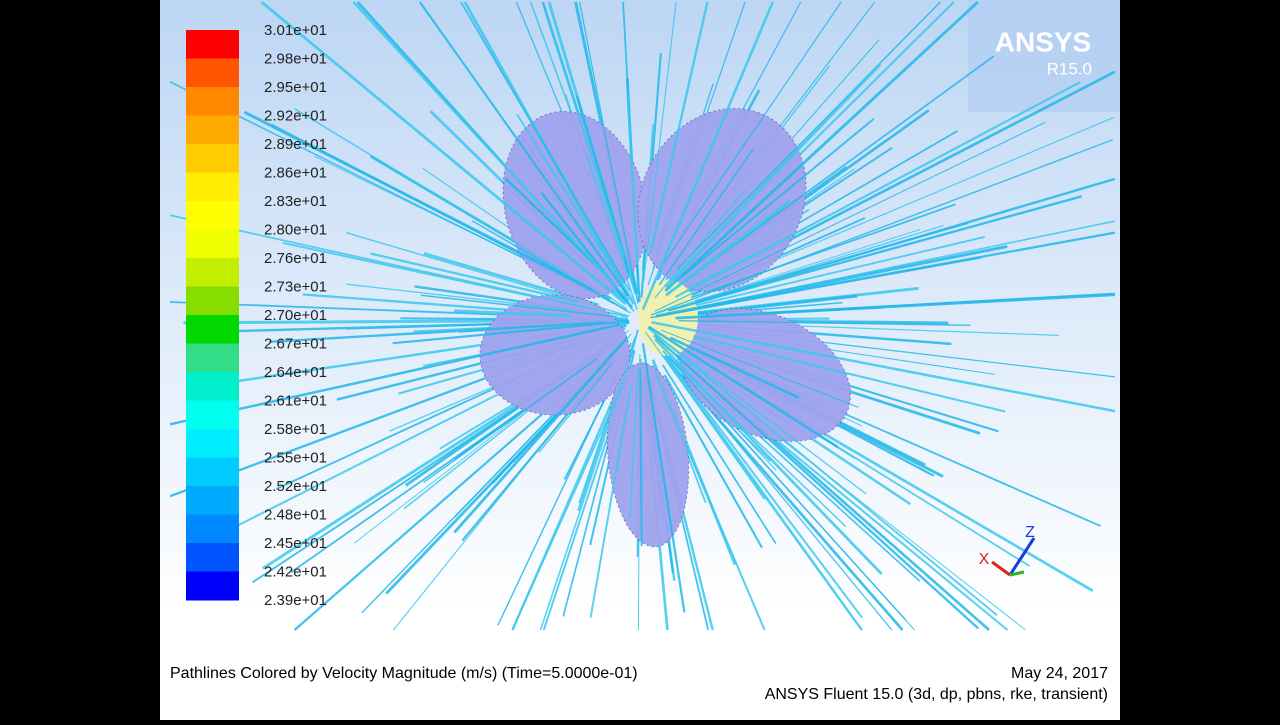 This screenshot has height=725, width=1280. What do you see at coordinates (295, 286) in the screenshot?
I see `colorbar-label: 2.73e+01` at bounding box center [295, 286].